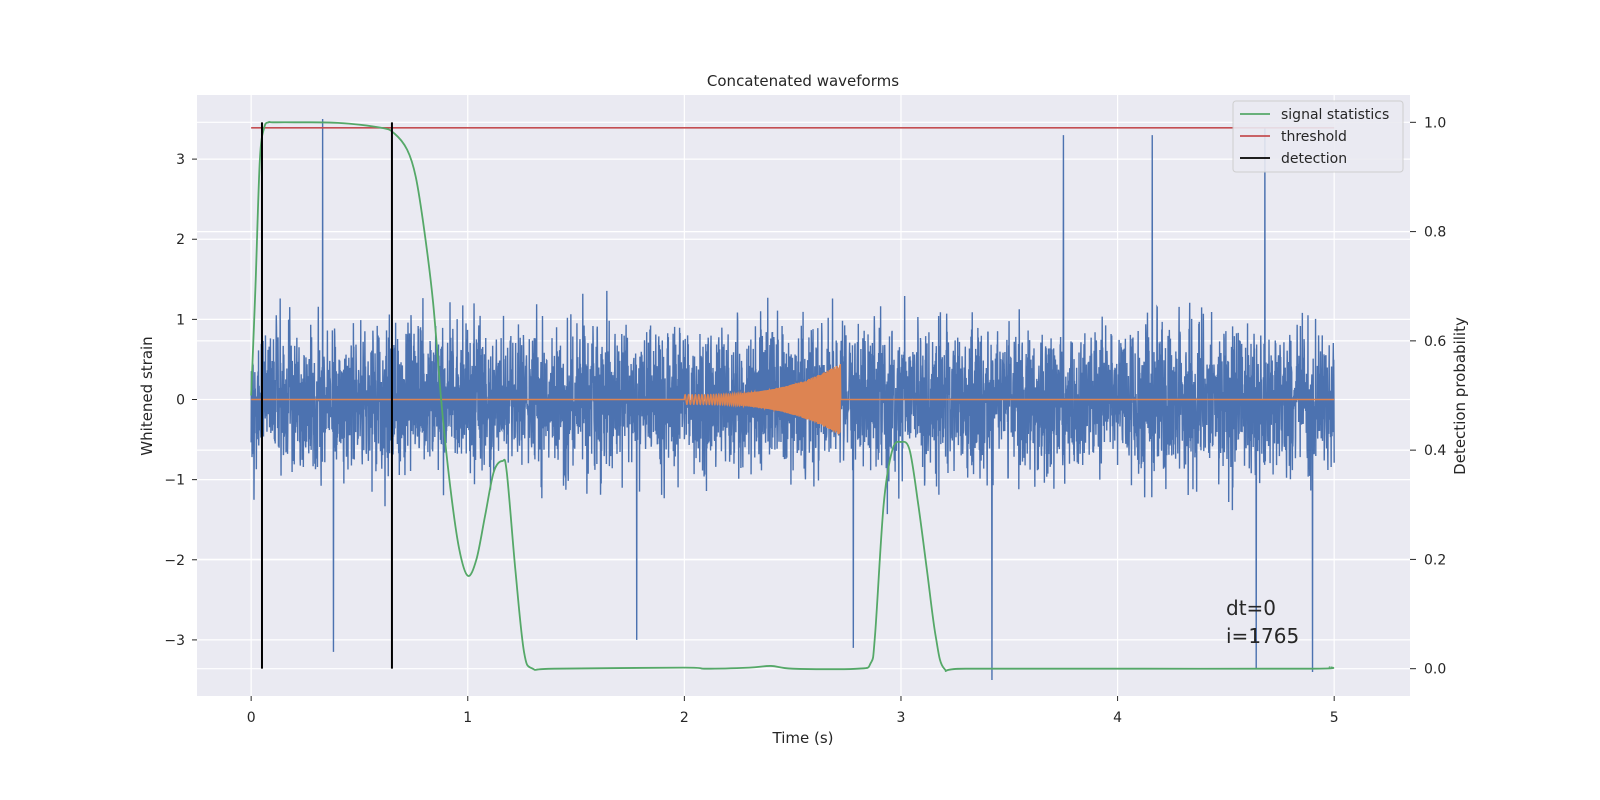  What do you see at coordinates (1460, 396) in the screenshot?
I see `y-right-axis-label: Detection probability` at bounding box center [1460, 396].